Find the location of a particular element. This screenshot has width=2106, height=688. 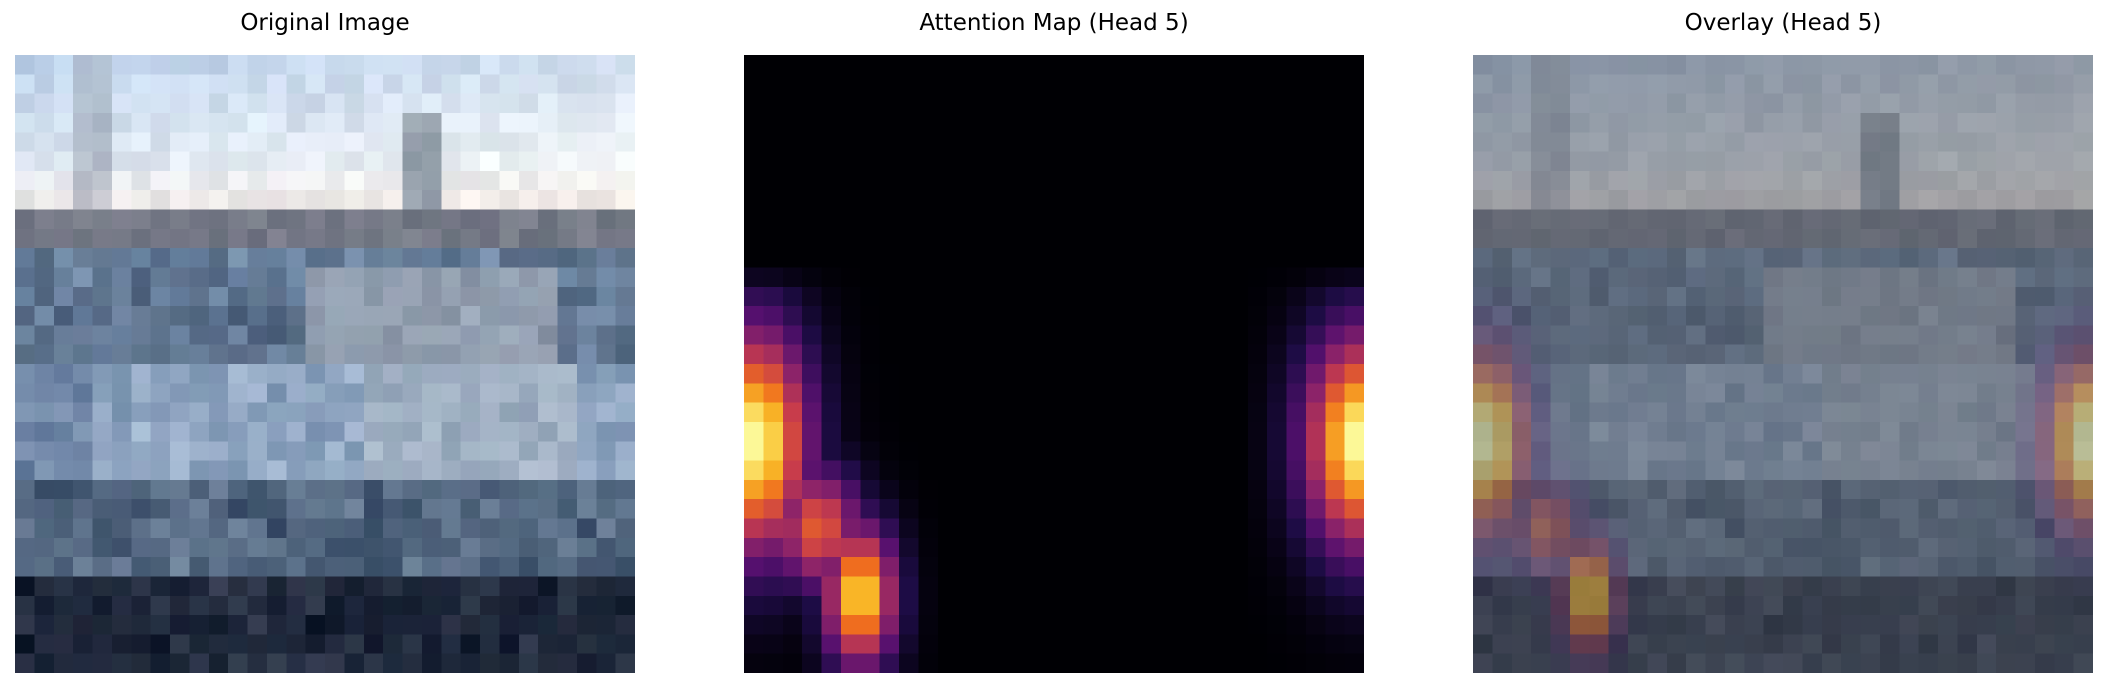

original-image-title: Original Image is located at coordinates (325, 23).